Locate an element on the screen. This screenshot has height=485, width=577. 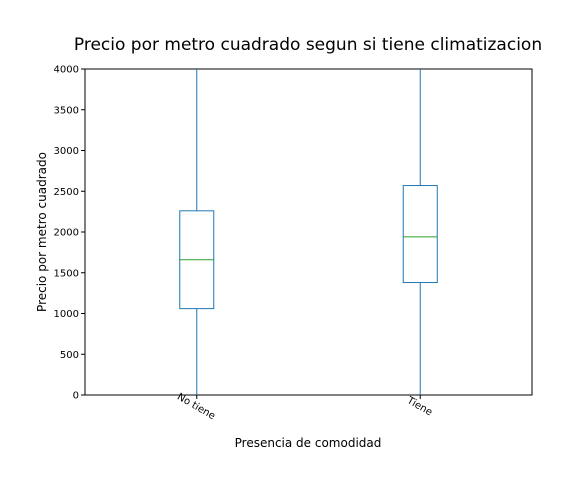
y-tick-label: 500 is located at coordinates (69, 355).